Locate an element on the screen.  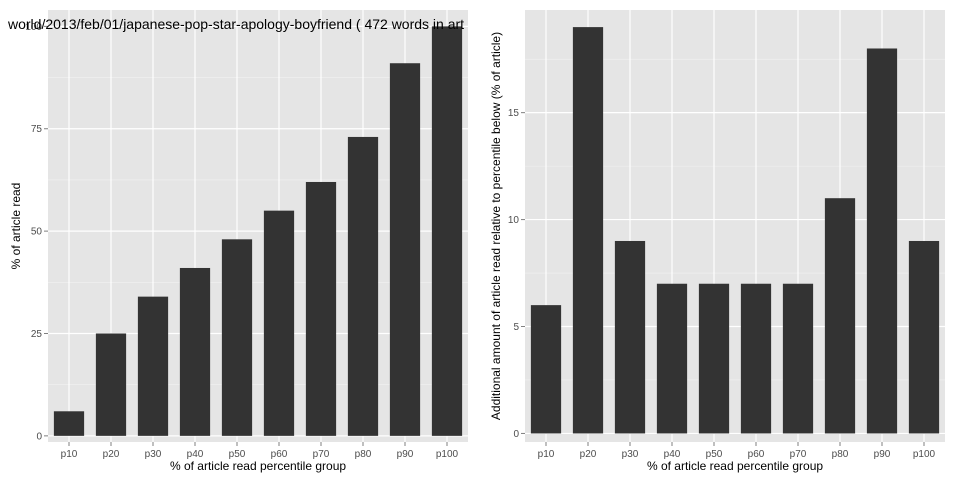
right-bar-p50 is located at coordinates (714, 358).